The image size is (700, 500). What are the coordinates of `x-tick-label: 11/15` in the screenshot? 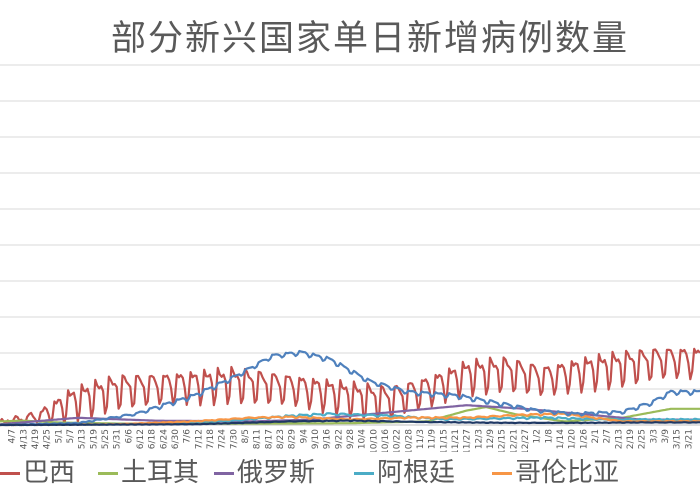 It's located at (444, 440).